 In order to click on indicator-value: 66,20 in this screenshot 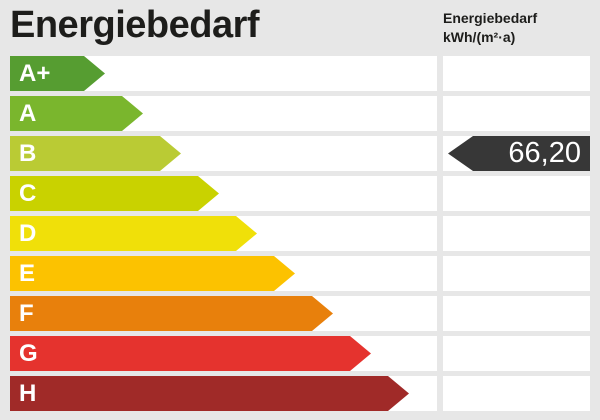, I will do `click(544, 153)`.